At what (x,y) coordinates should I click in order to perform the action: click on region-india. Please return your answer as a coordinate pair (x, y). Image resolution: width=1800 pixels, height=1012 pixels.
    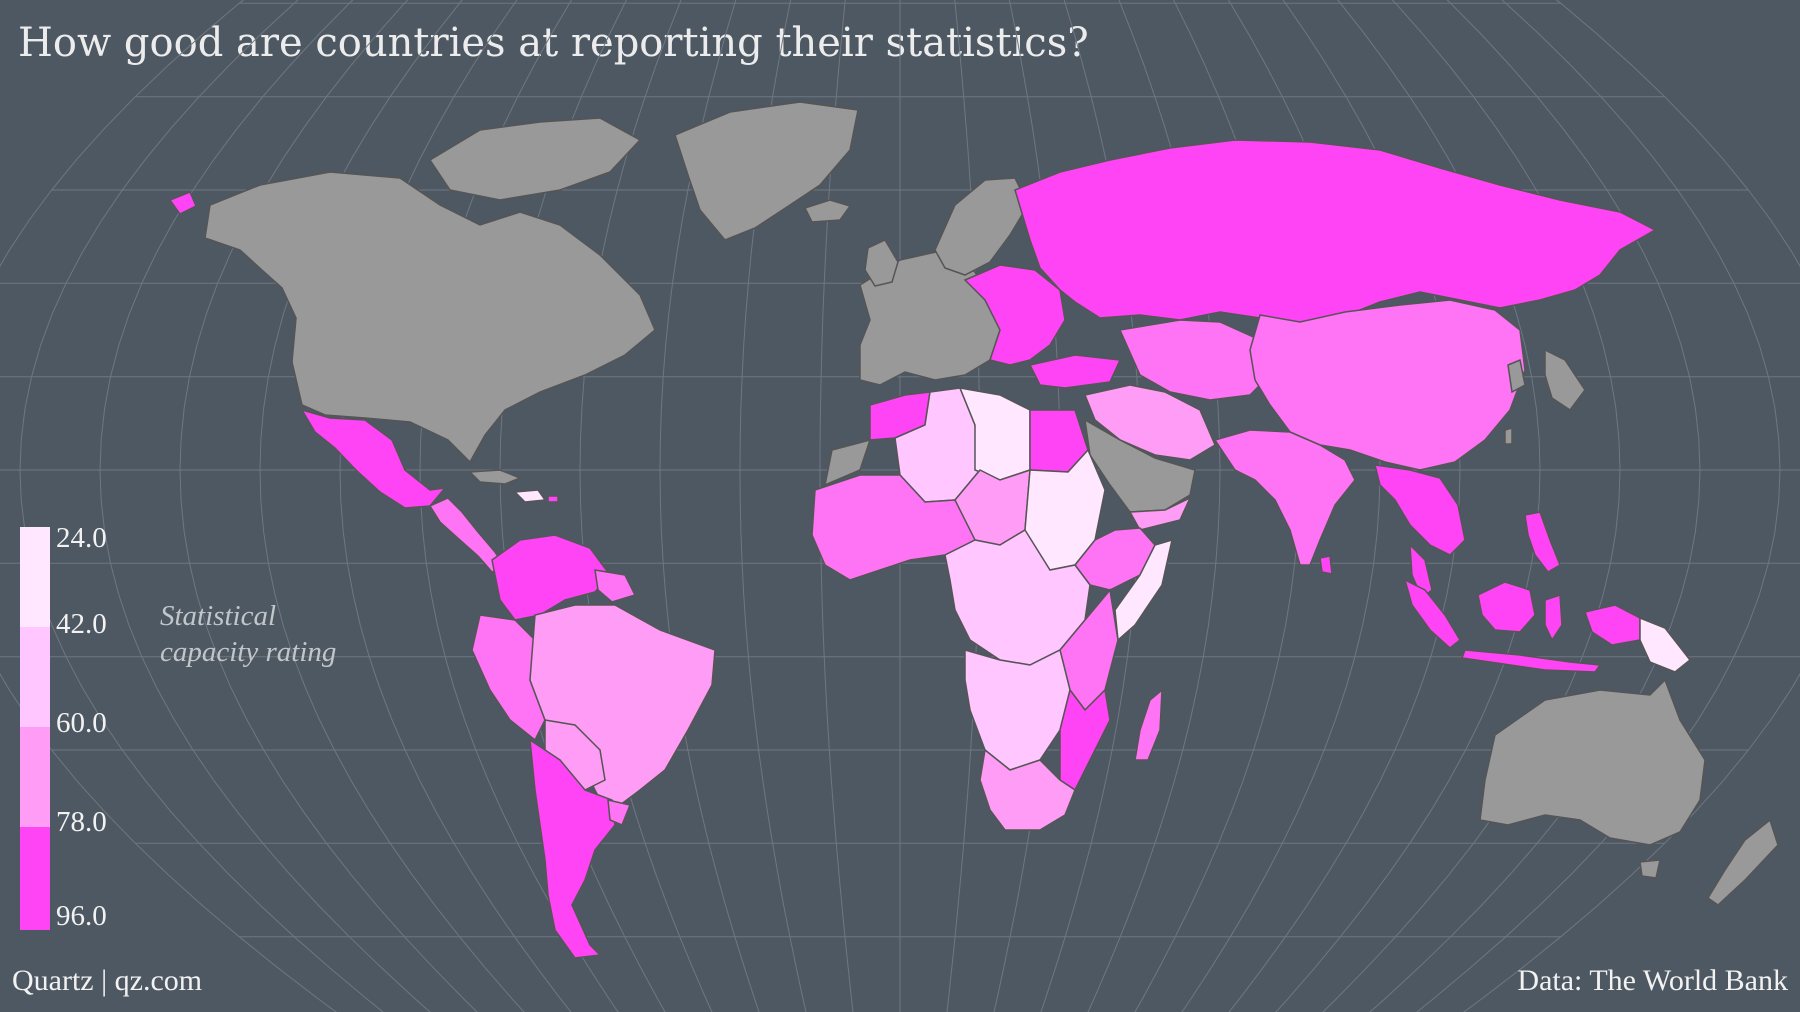
    Looking at the image, I should click on (1284, 497).